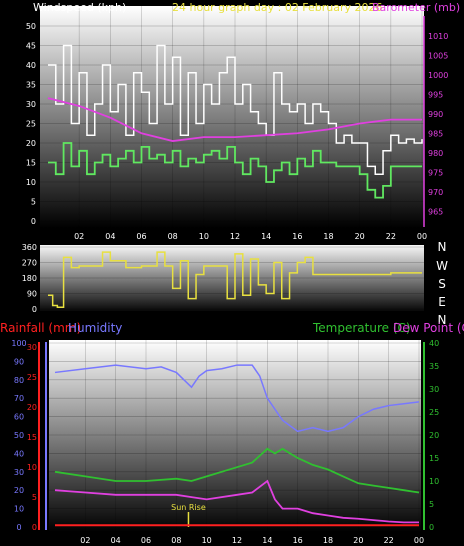 The width and height of the screenshot is (464, 546). Describe the element at coordinates (237, 470) in the screenshot. I see `series-temperature-line` at that location.